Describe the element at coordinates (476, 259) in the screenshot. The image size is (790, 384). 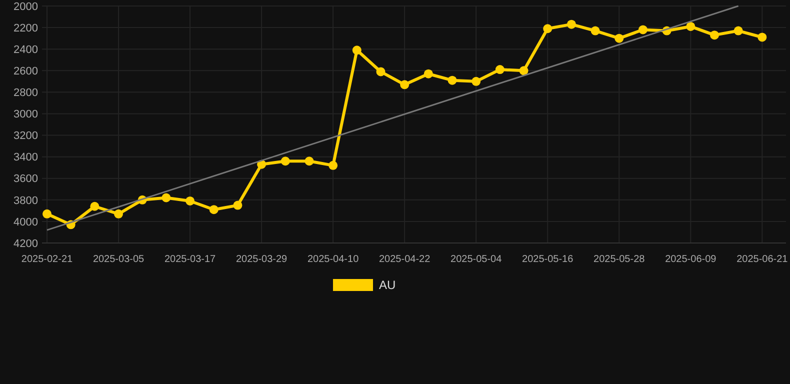
I see `x-tick-label: 2025-05-04` at that location.